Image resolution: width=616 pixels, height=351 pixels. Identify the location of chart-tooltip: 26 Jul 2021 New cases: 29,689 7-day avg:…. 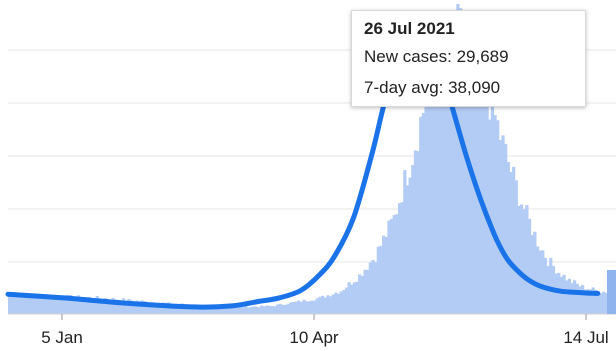
(468, 58).